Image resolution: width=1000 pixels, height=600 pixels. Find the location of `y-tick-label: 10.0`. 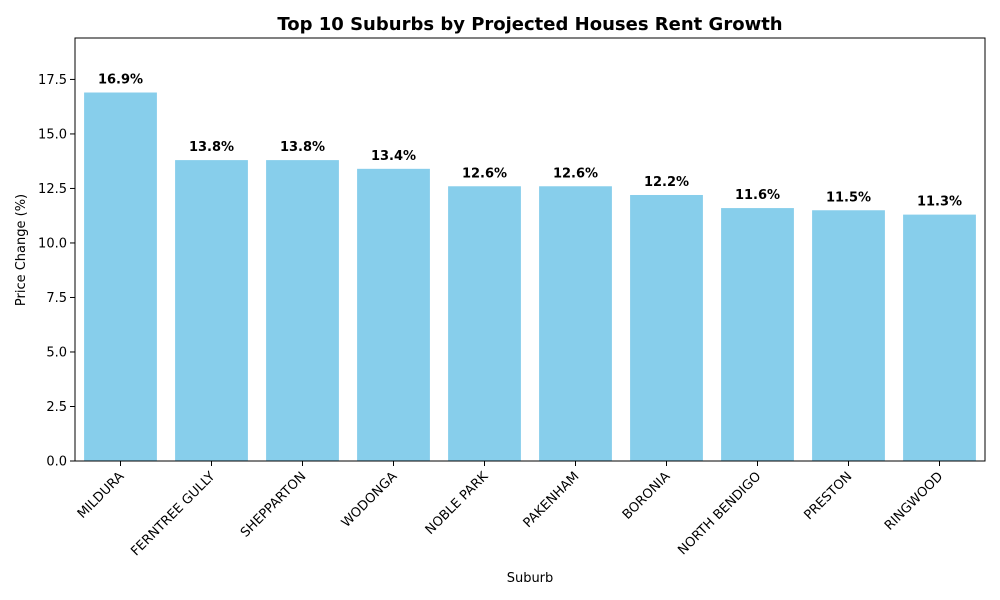

y-tick-label: 10.0 is located at coordinates (52, 243).